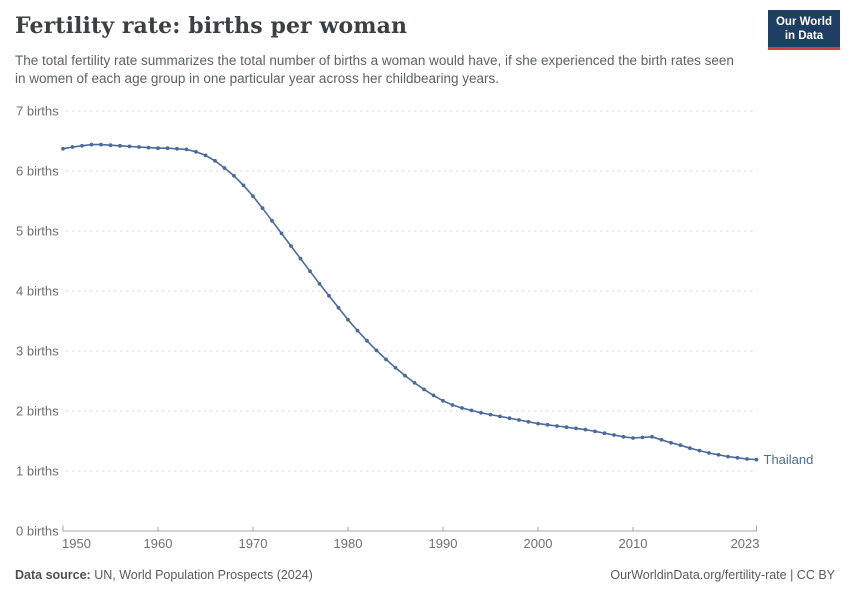 This screenshot has width=850, height=600. What do you see at coordinates (37, 291) in the screenshot?
I see `y-axis-tick-label: 4 births` at bounding box center [37, 291].